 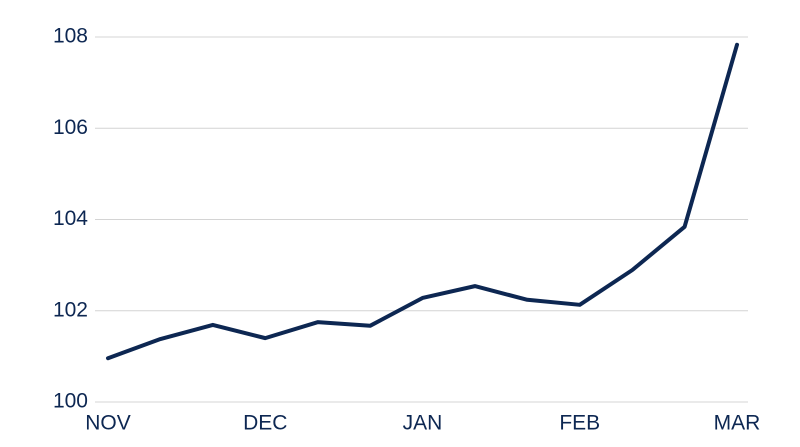 I want to click on x-tick-label: DEC, so click(x=265, y=423).